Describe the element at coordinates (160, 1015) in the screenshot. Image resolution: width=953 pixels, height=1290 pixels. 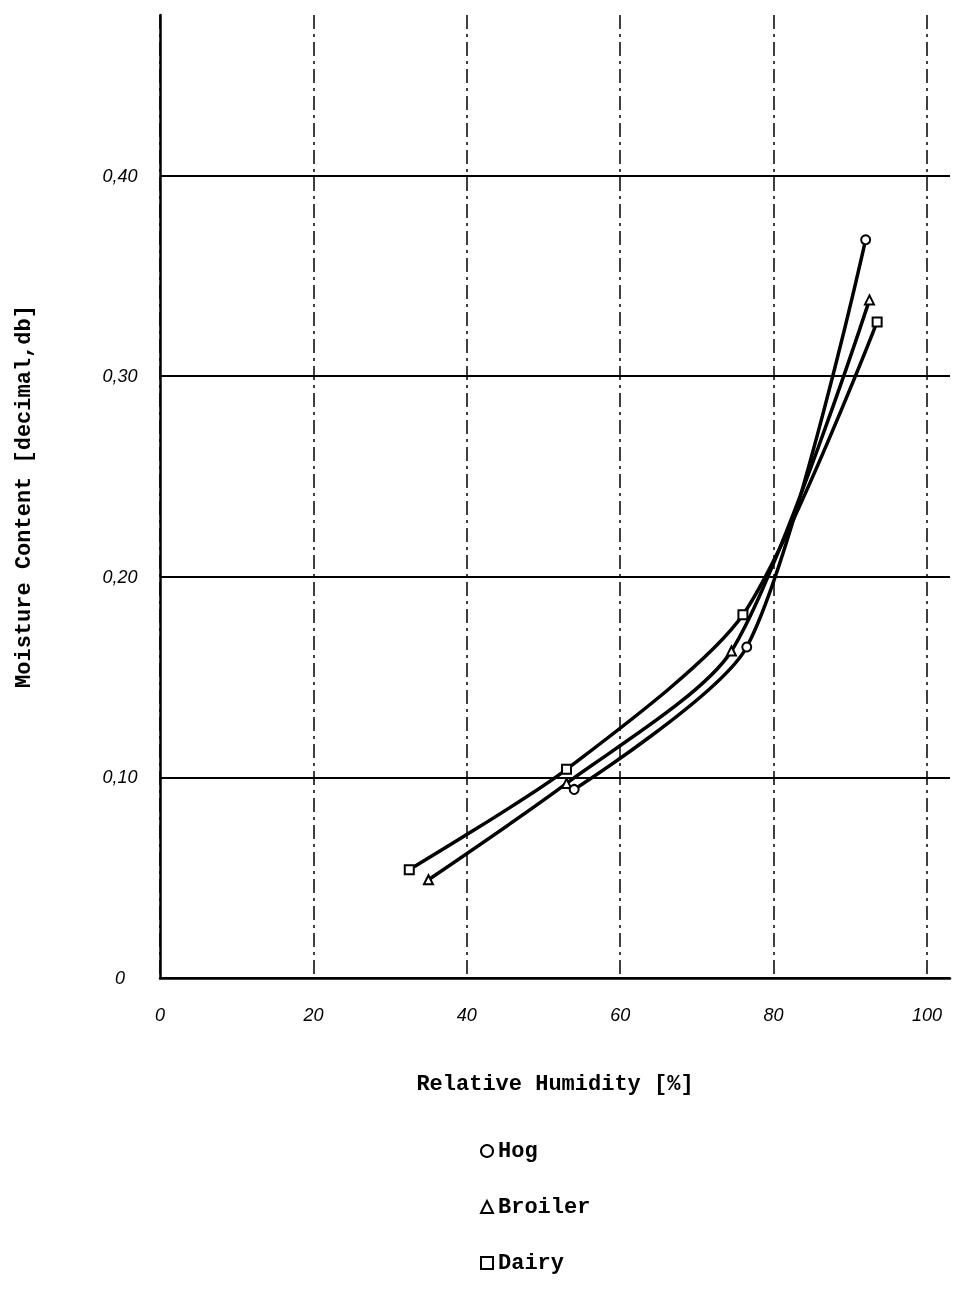
I see `x-tick-label: 0` at that location.